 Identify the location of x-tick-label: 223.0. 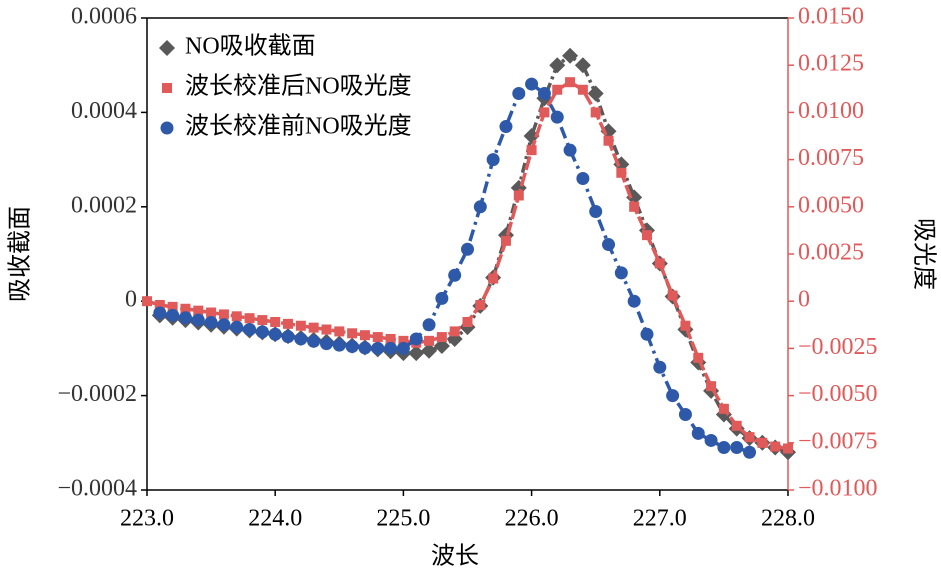
(147, 519).